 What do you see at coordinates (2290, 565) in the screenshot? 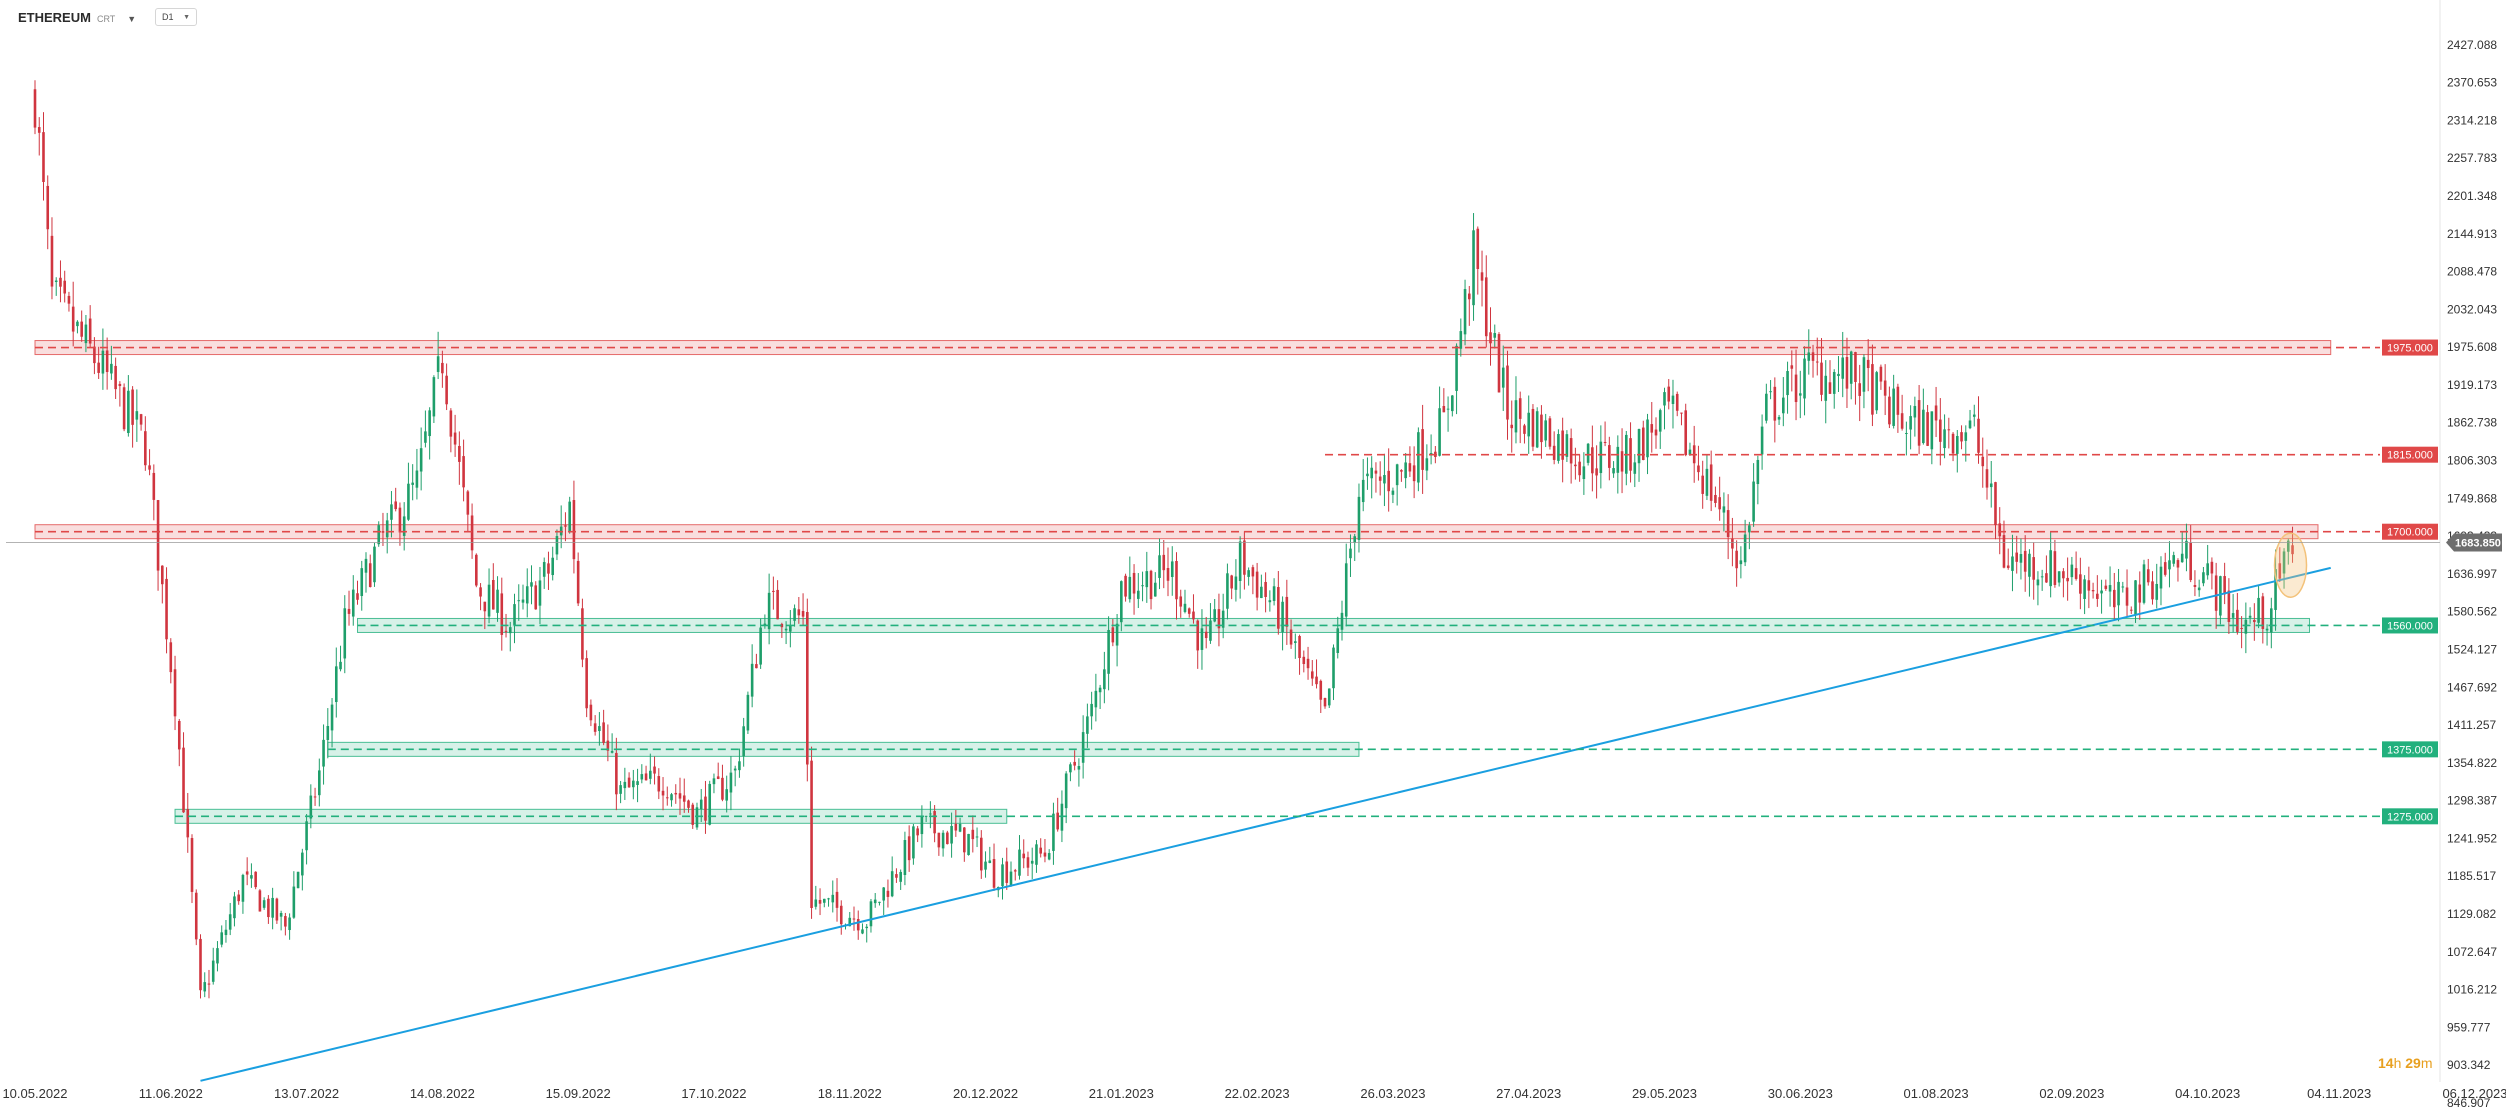
I see `highlight-ellipse` at bounding box center [2290, 565].